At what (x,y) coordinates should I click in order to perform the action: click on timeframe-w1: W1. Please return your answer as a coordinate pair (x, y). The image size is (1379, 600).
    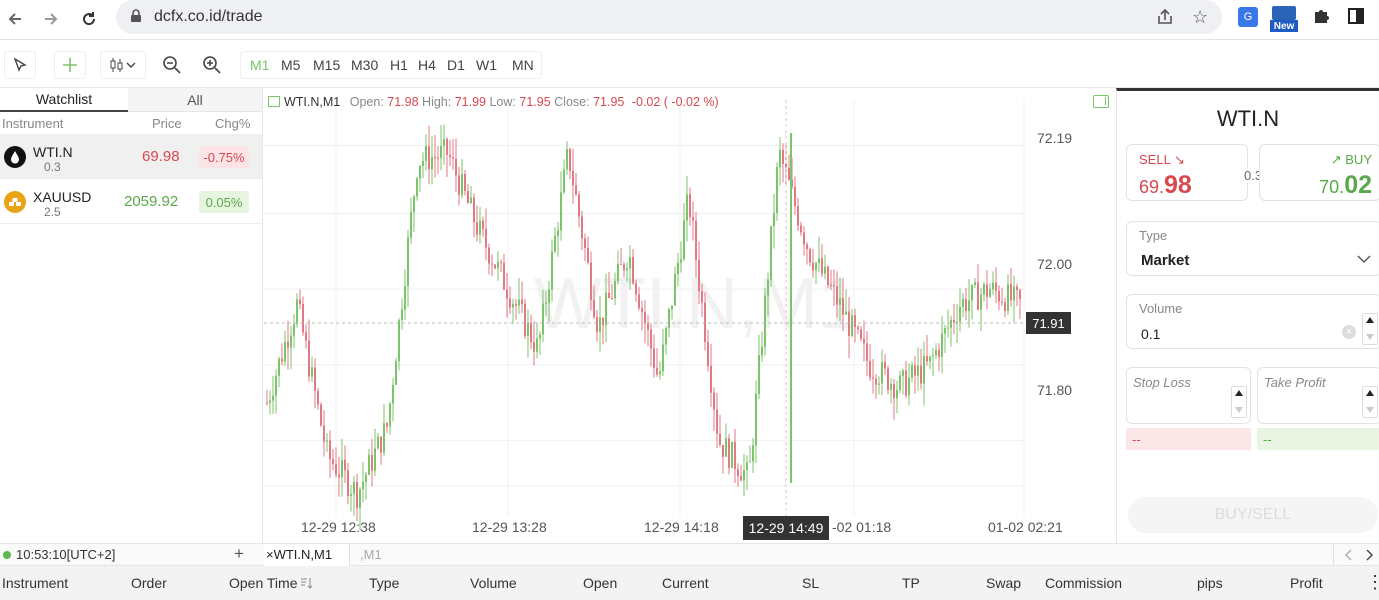
    Looking at the image, I should click on (486, 65).